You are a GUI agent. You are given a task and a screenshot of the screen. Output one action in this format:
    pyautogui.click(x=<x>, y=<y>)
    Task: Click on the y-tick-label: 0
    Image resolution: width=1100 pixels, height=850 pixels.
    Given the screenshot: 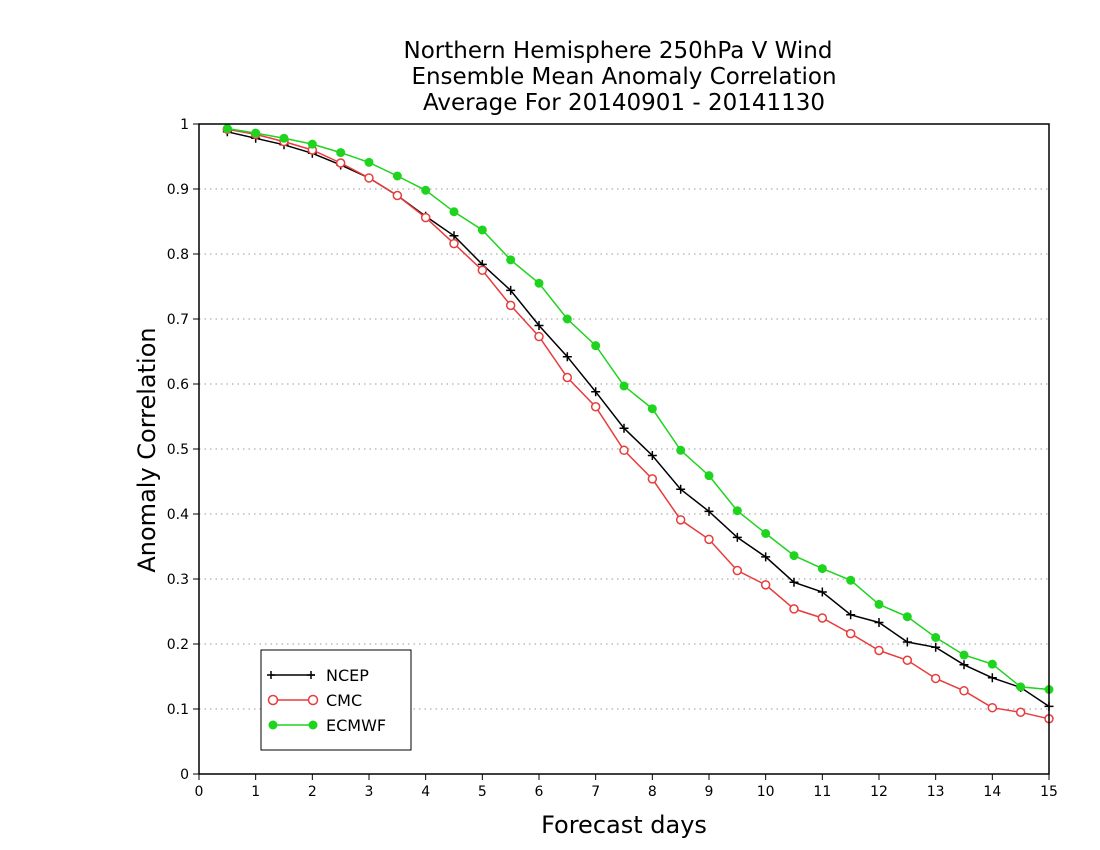 What is the action you would take?
    pyautogui.click(x=184, y=775)
    